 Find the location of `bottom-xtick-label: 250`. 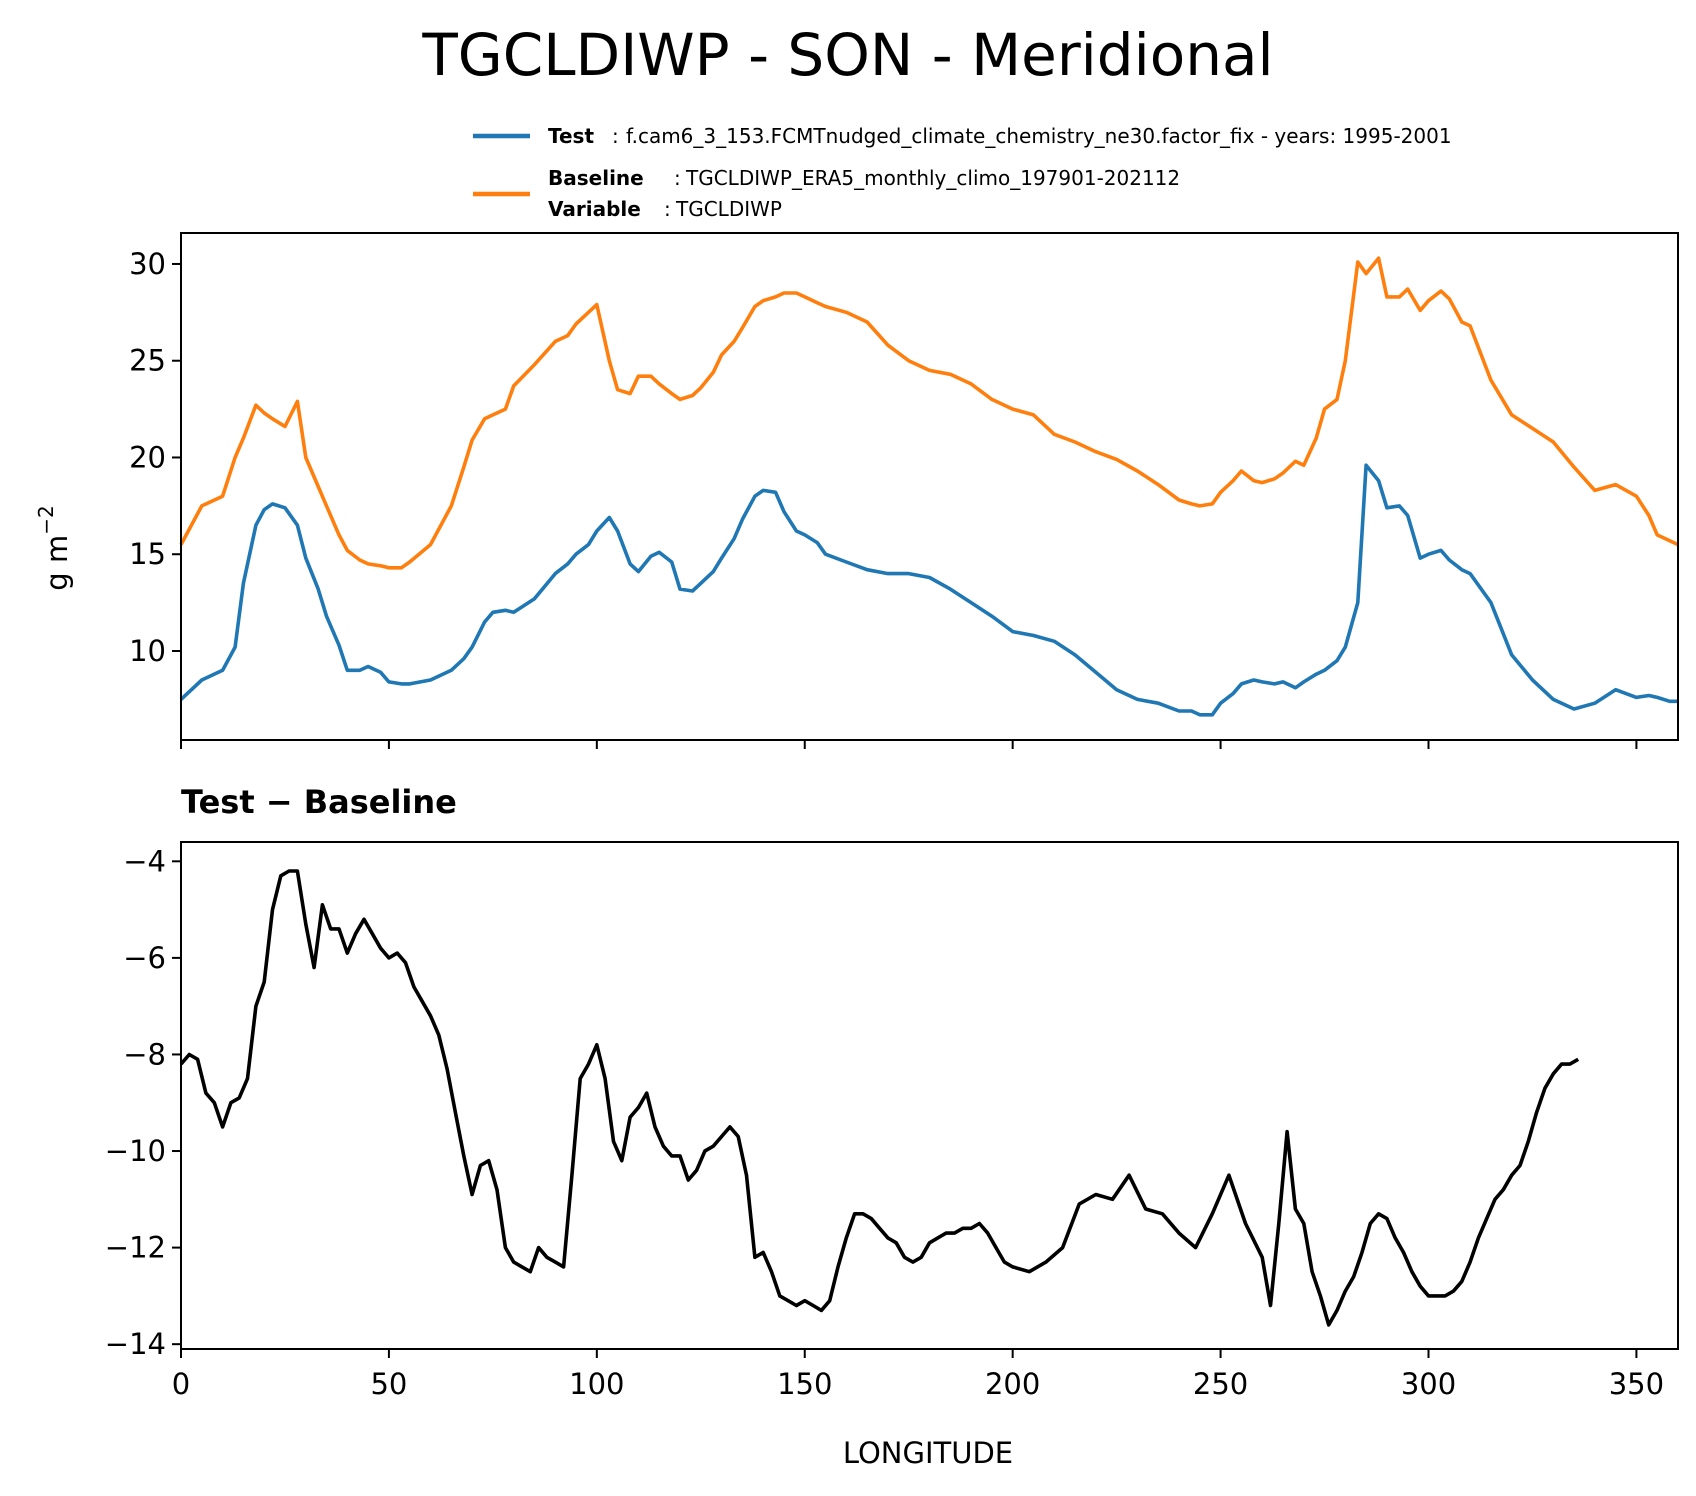

bottom-xtick-label: 250 is located at coordinates (1220, 1384).